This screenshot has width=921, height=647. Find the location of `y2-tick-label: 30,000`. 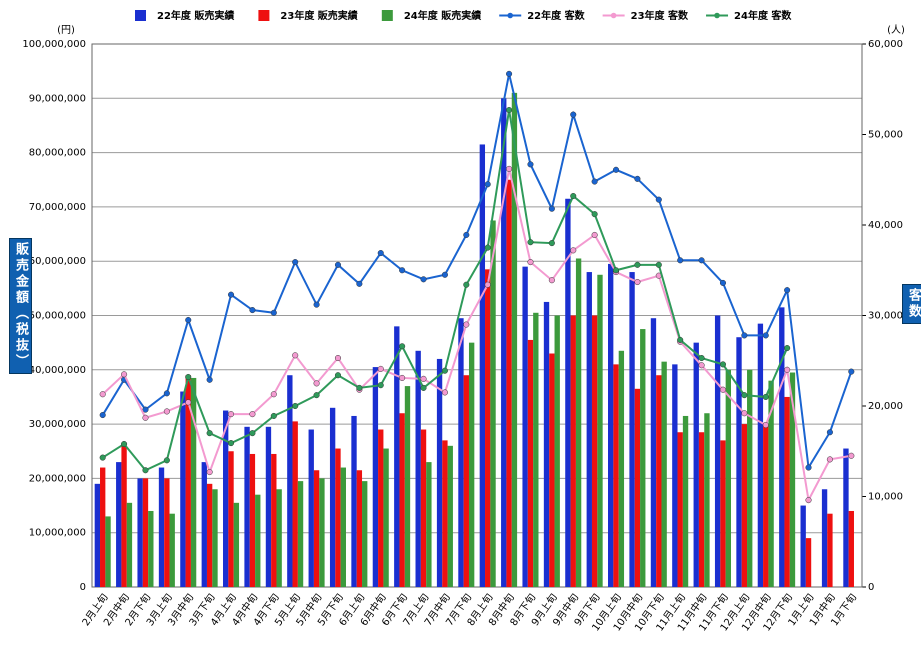

y2-tick-label: 30,000 is located at coordinates (885, 316).